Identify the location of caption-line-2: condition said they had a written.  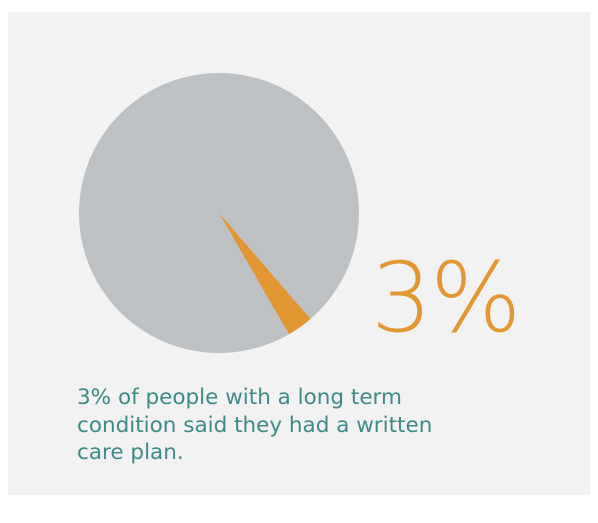
(255, 425).